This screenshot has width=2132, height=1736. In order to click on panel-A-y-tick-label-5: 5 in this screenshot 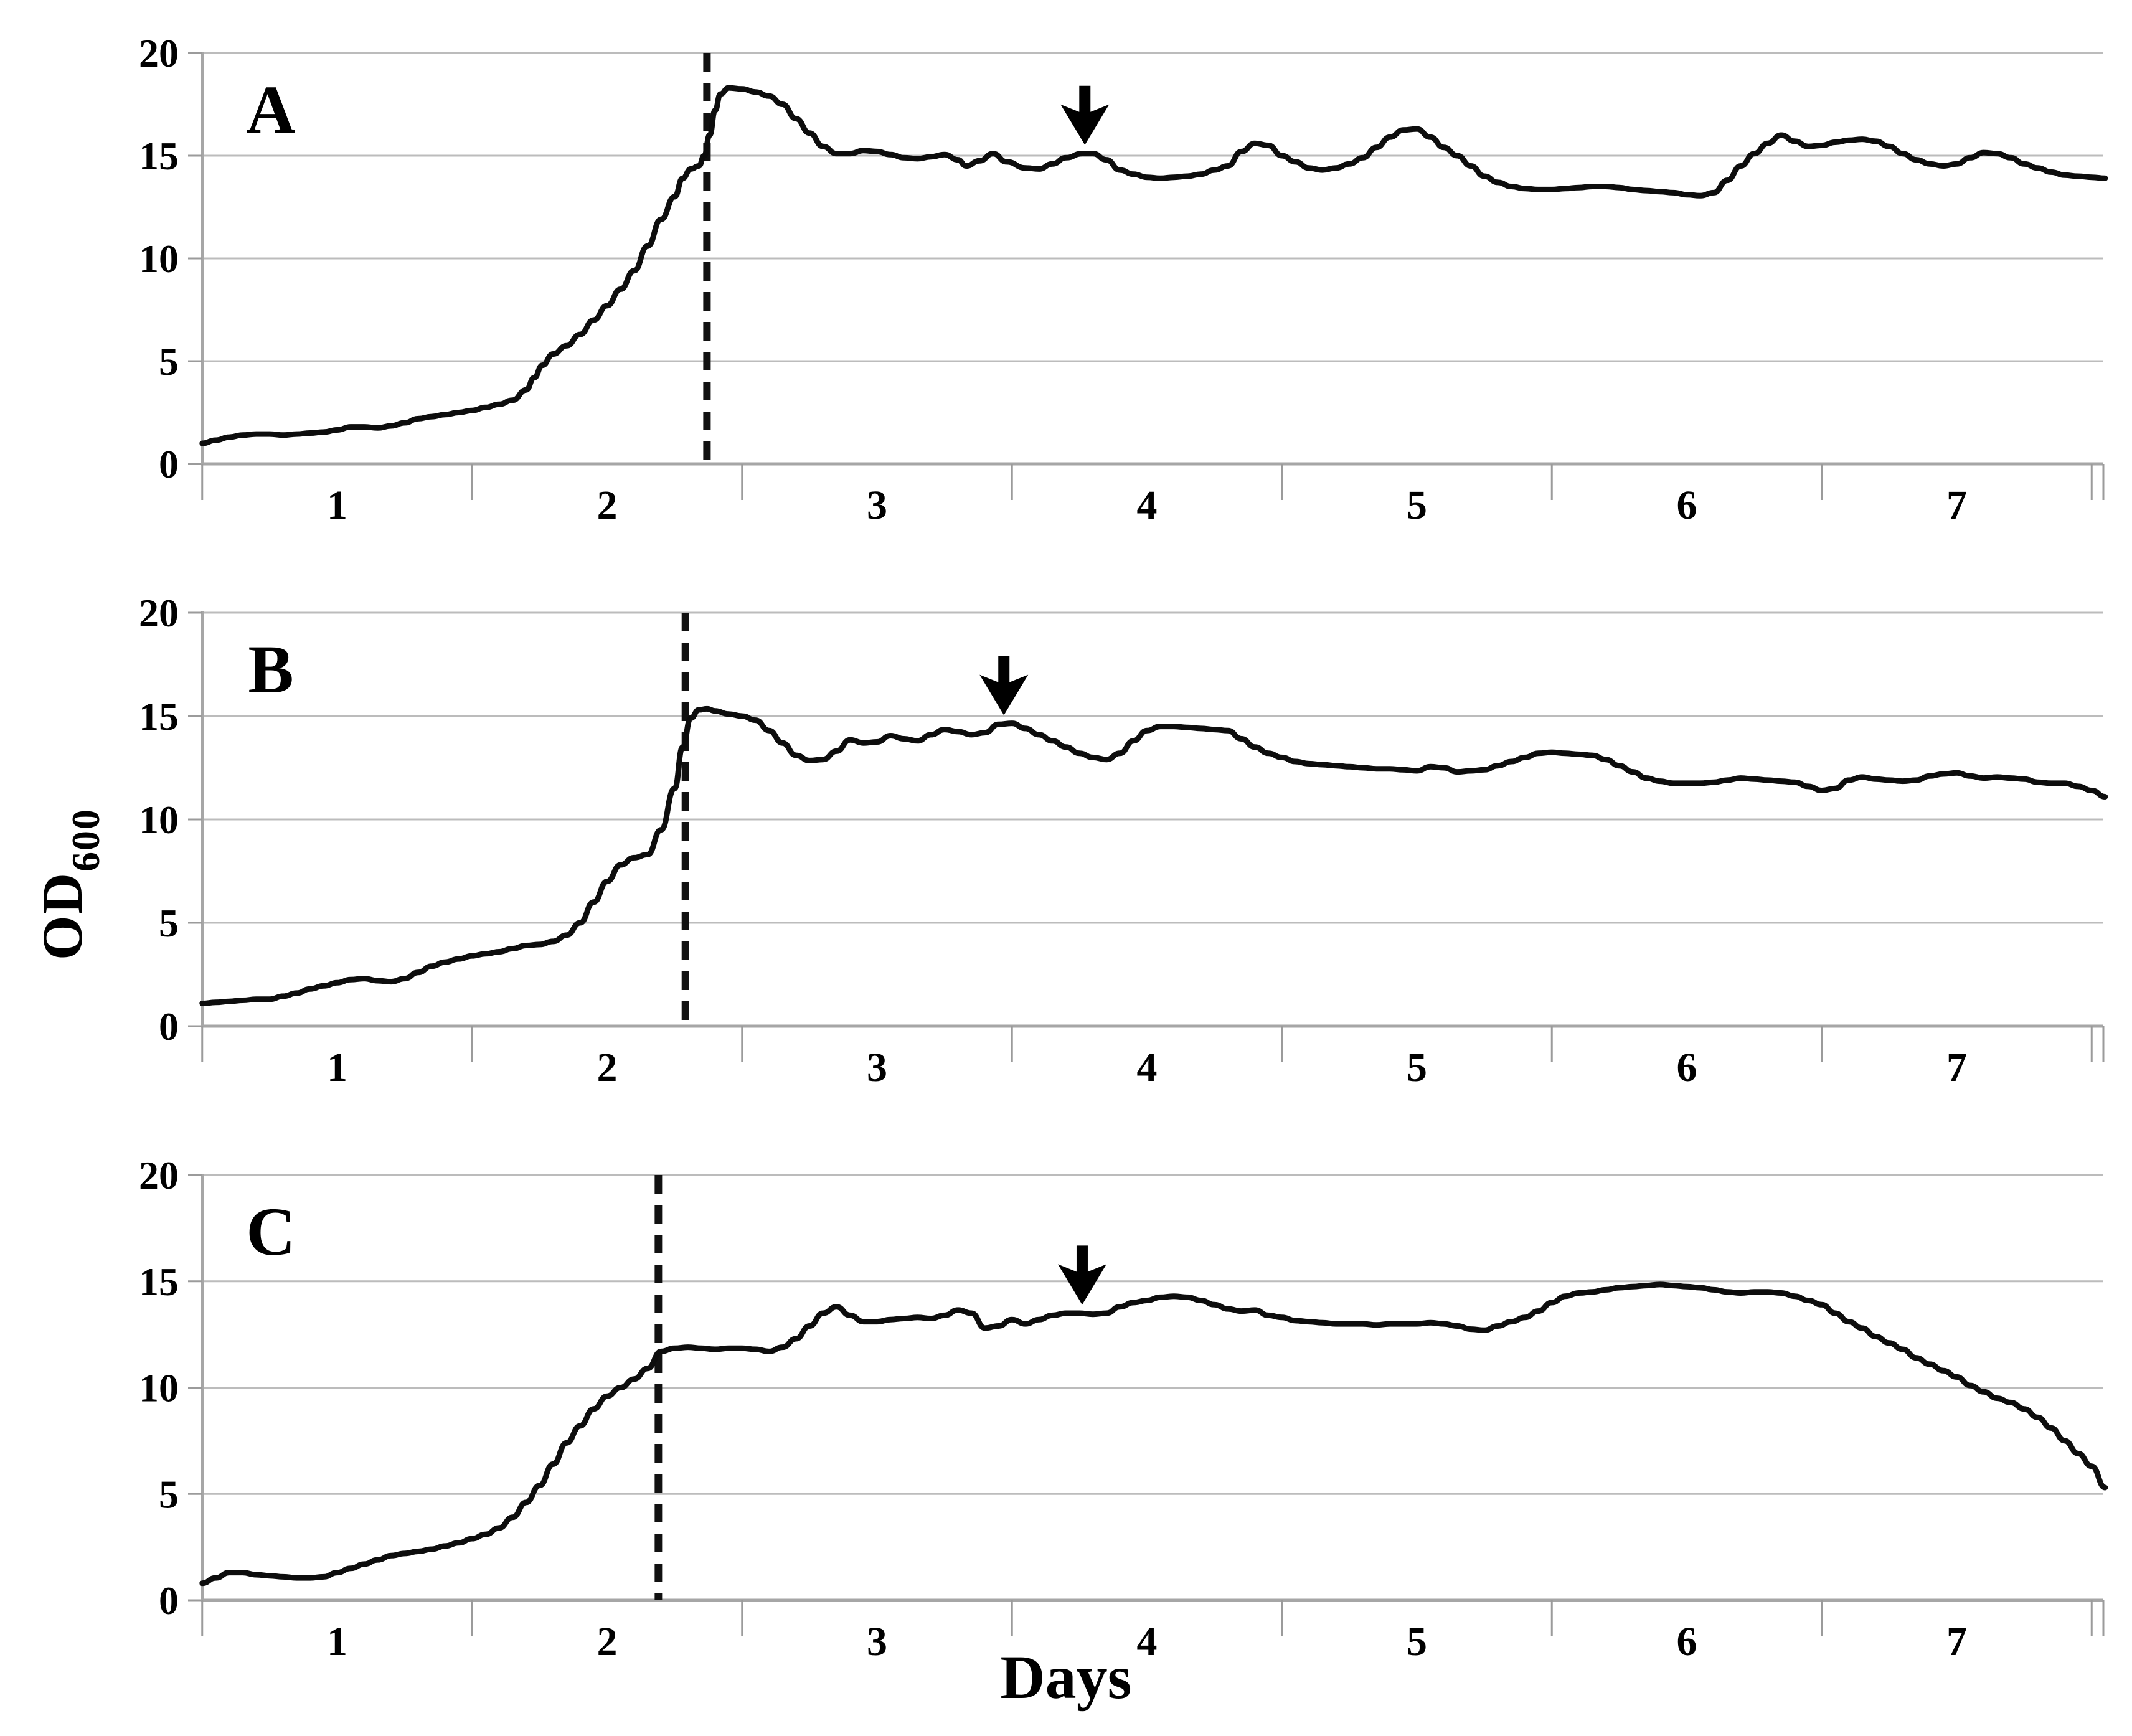, I will do `click(169, 361)`.